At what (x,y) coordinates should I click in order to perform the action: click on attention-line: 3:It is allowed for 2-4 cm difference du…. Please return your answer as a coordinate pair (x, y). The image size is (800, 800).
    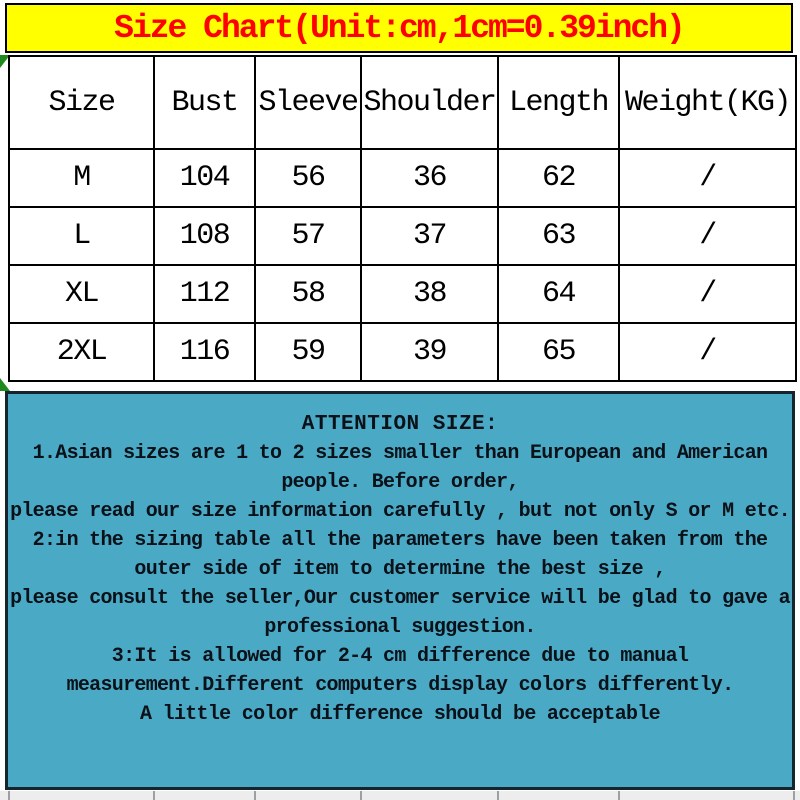
    Looking at the image, I should click on (400, 656).